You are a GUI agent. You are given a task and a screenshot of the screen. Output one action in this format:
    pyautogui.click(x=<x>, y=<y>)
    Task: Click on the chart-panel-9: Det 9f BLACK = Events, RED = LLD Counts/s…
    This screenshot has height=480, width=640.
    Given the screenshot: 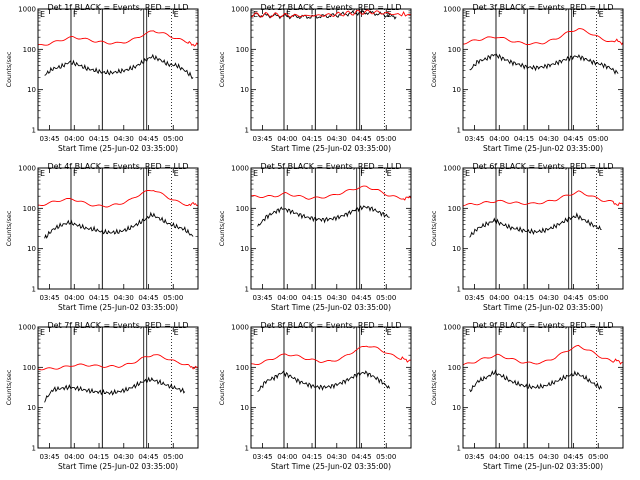 What is the action you would take?
    pyautogui.click(x=527, y=396)
    